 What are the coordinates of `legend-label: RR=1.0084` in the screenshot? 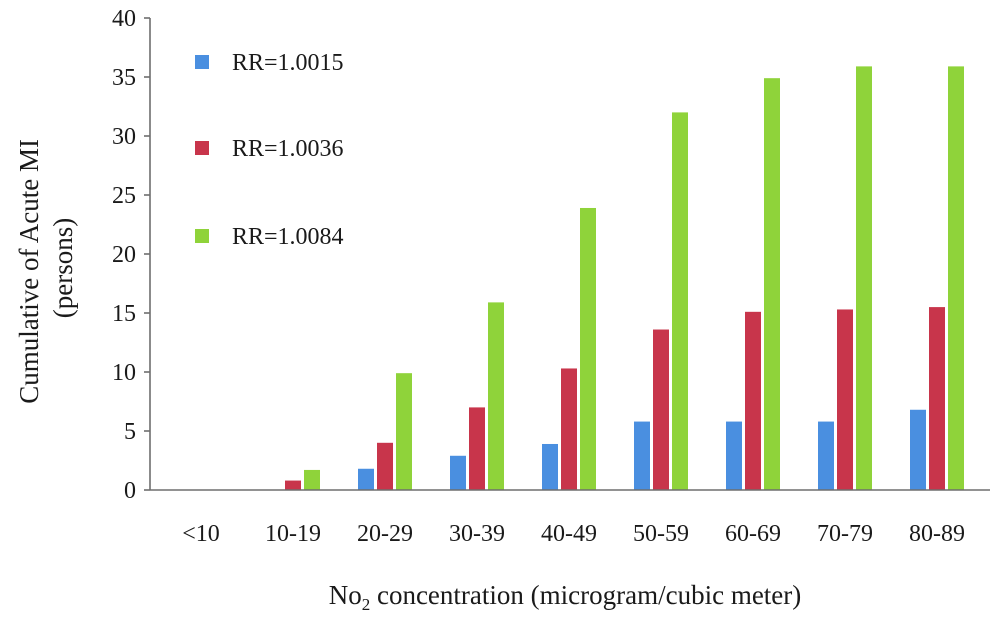 It's located at (288, 237).